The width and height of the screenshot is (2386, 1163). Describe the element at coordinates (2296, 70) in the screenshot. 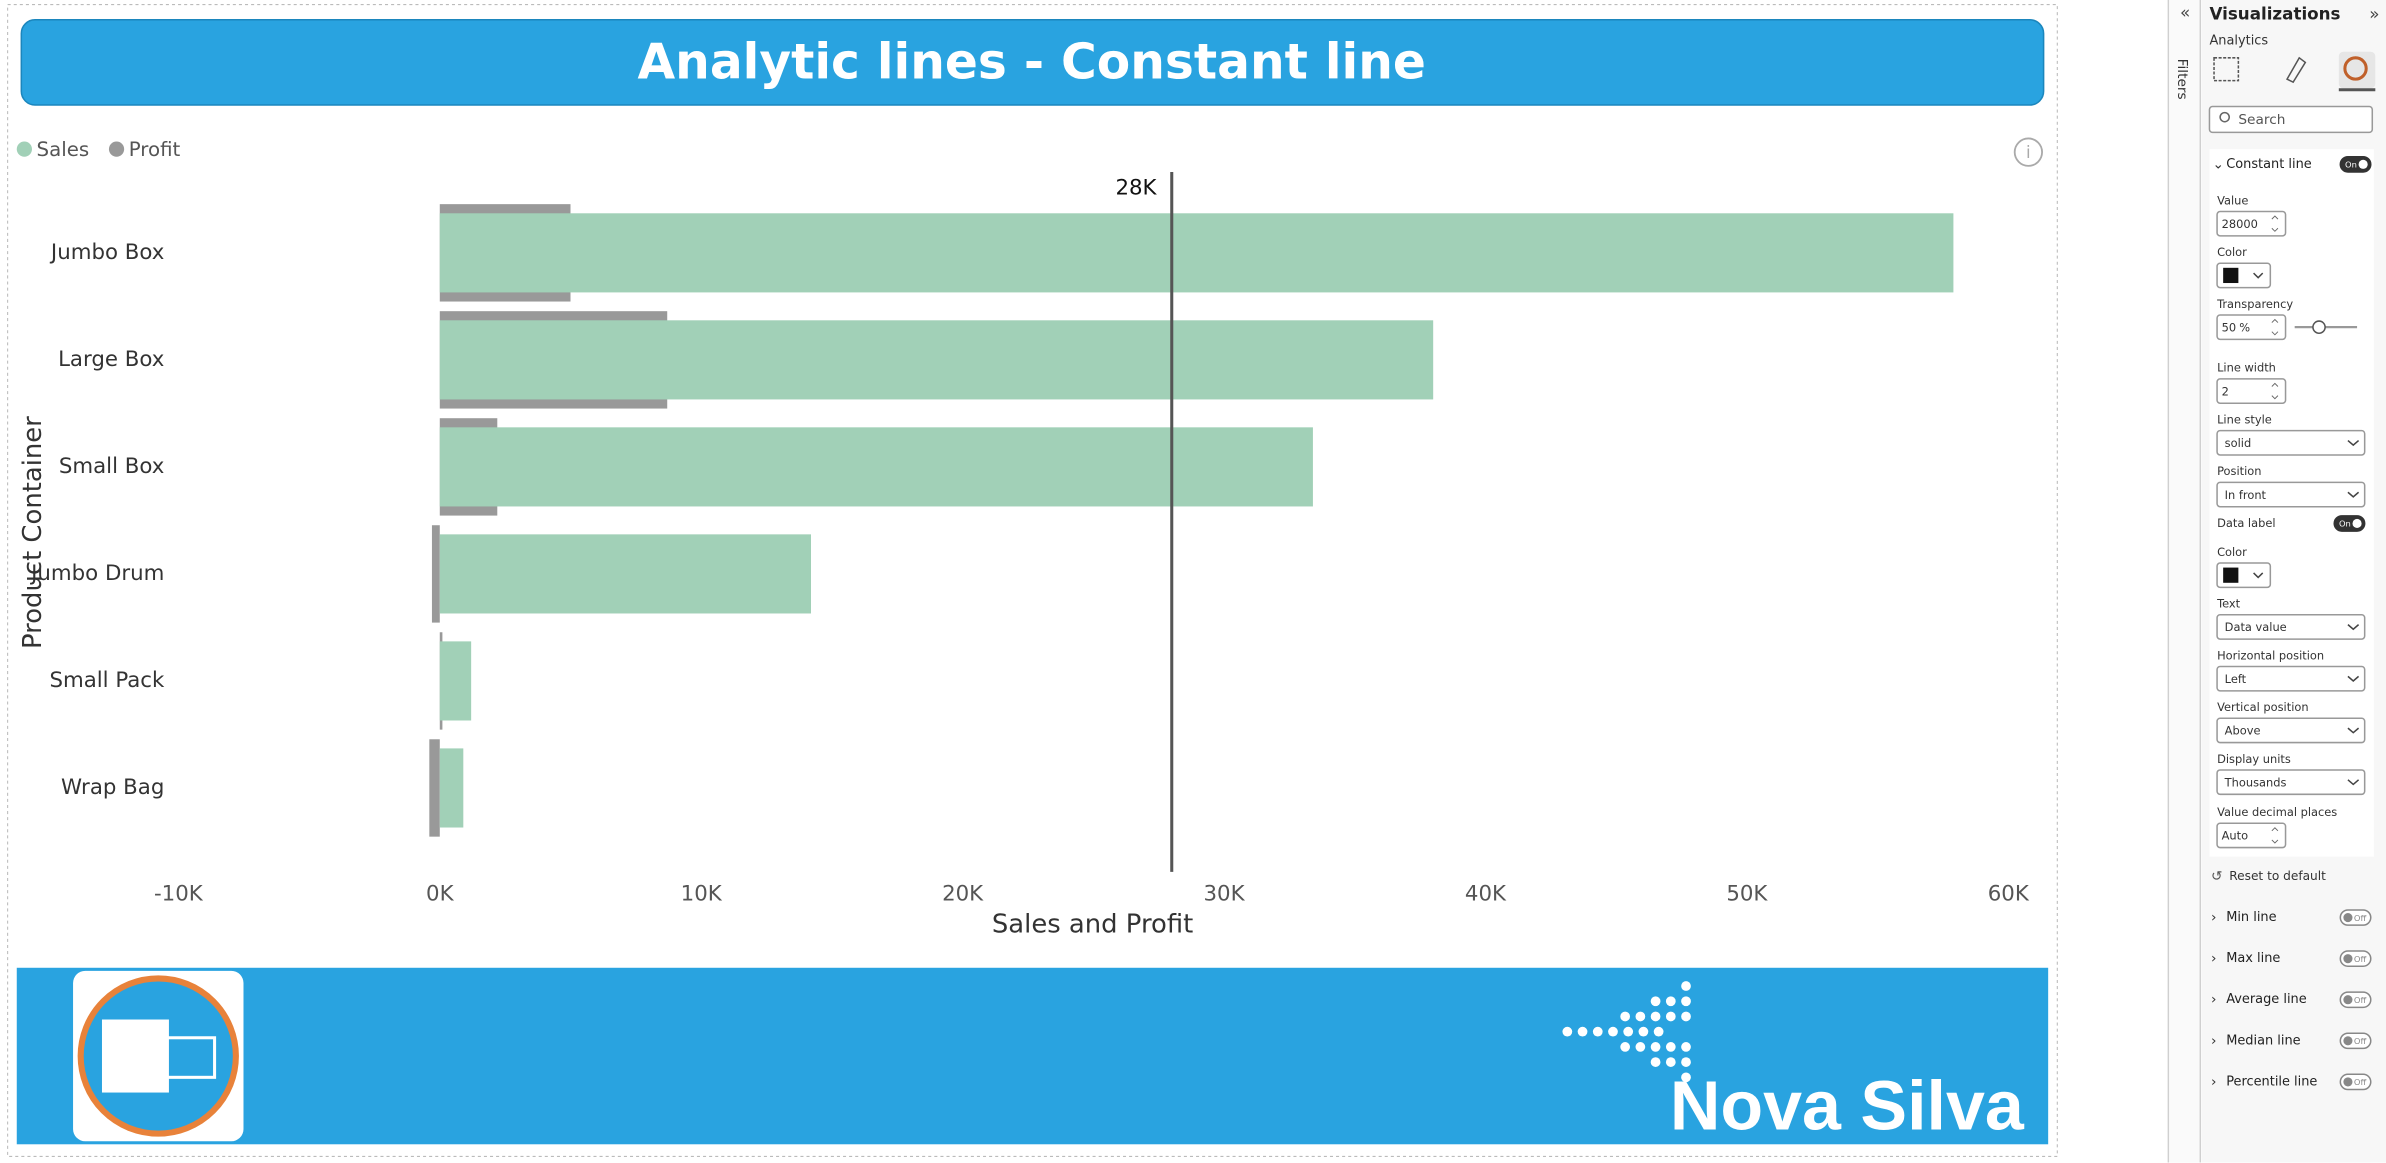

I see `format-icon` at that location.